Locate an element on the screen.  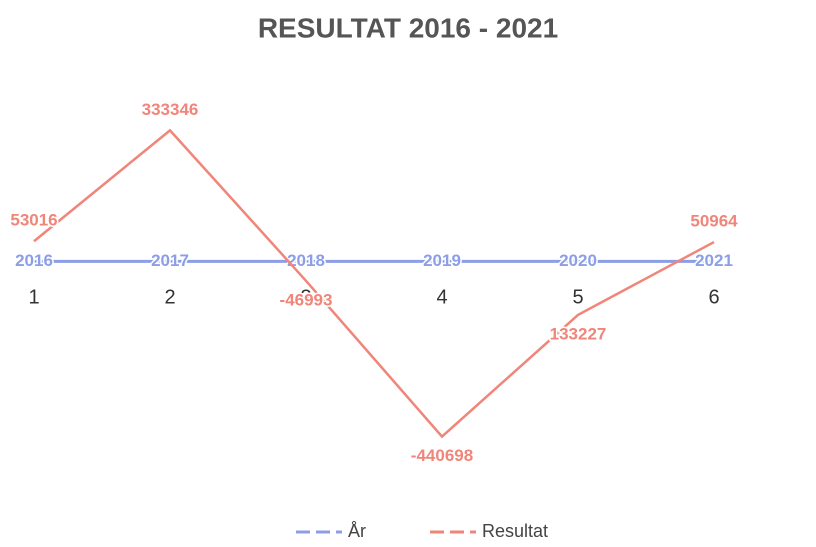
x-tick-label: 3 is located at coordinates (305, 298).